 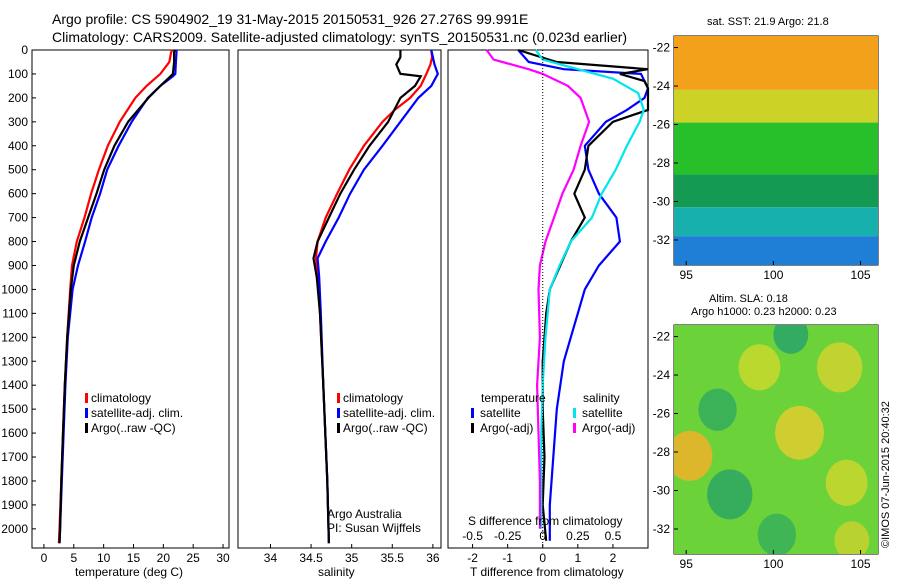 I want to click on s-diff-tick-label: 0.5, so click(x=613, y=536).